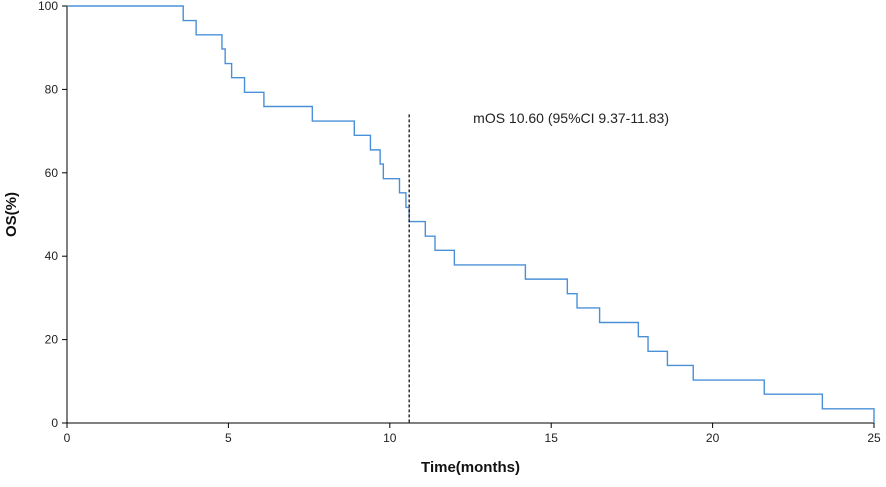  I want to click on x-tick-label: 0, so click(67, 438).